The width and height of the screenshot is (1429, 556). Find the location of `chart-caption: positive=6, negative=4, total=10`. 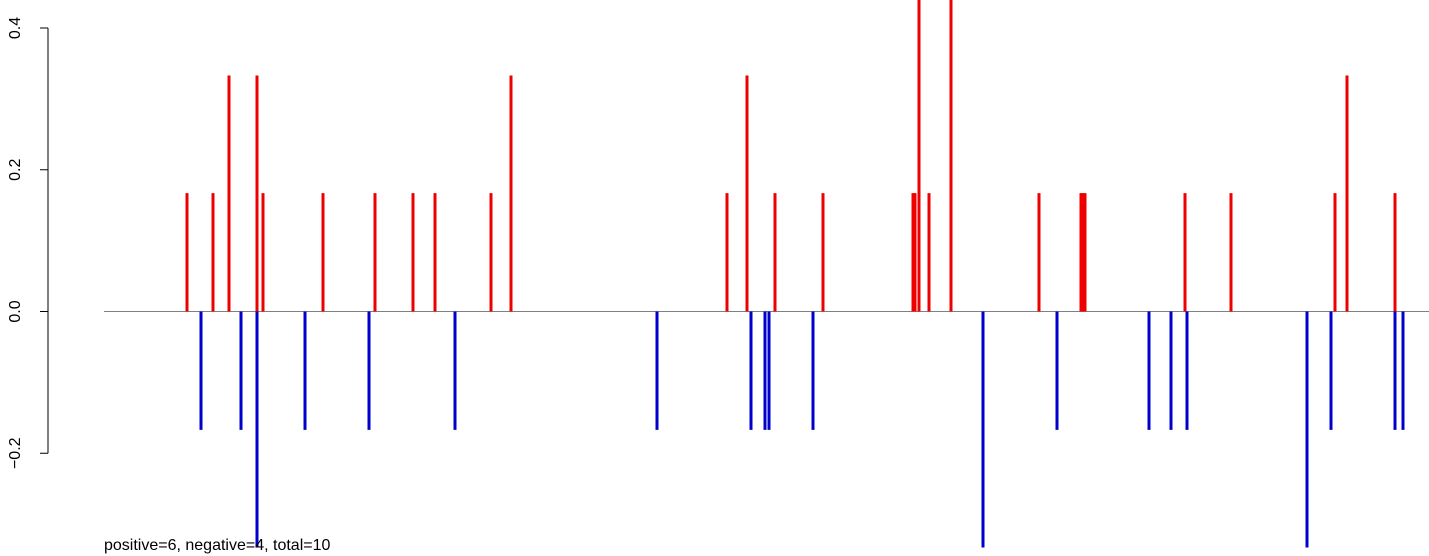

chart-caption: positive=6, negative=4, total=10 is located at coordinates (217, 545).